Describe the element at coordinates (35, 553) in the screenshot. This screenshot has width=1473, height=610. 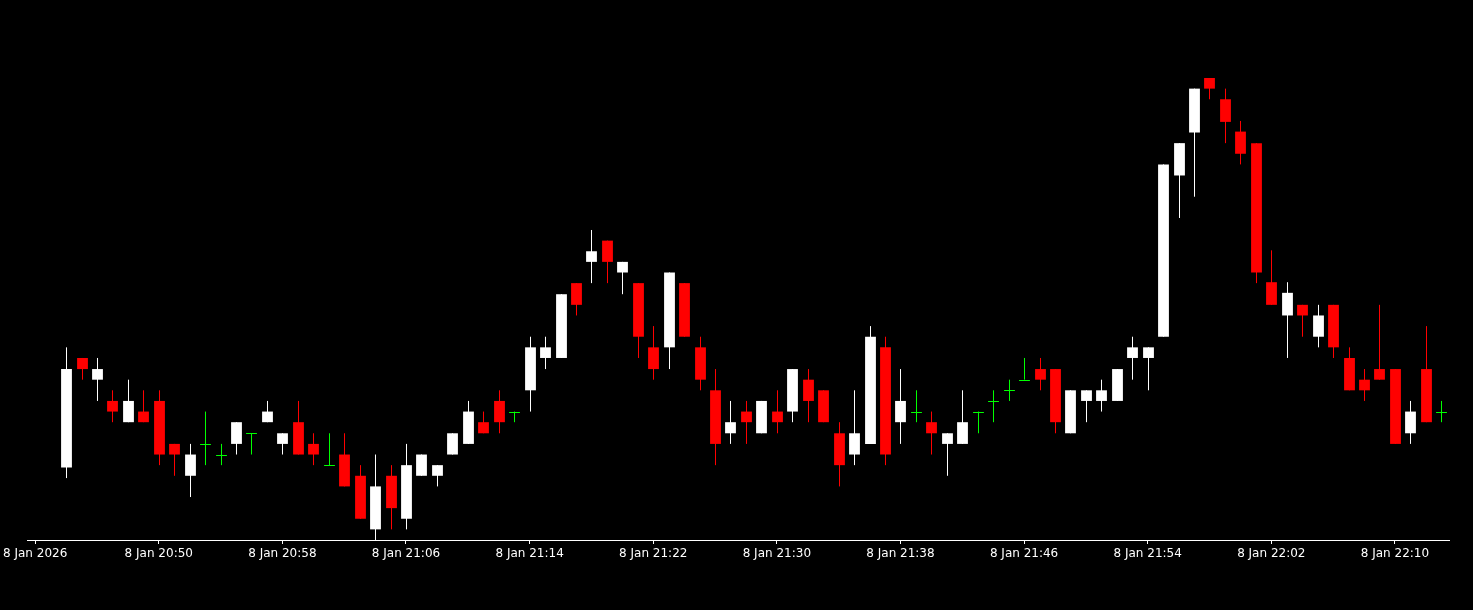
I see `x-tick-label: 8 Jan 2026` at that location.